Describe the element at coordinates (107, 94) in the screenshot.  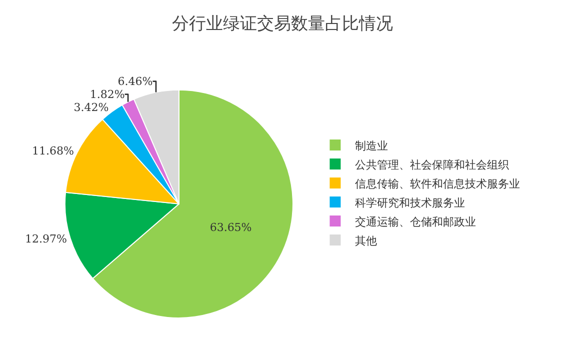
I see `data-label: 1.82%` at that location.